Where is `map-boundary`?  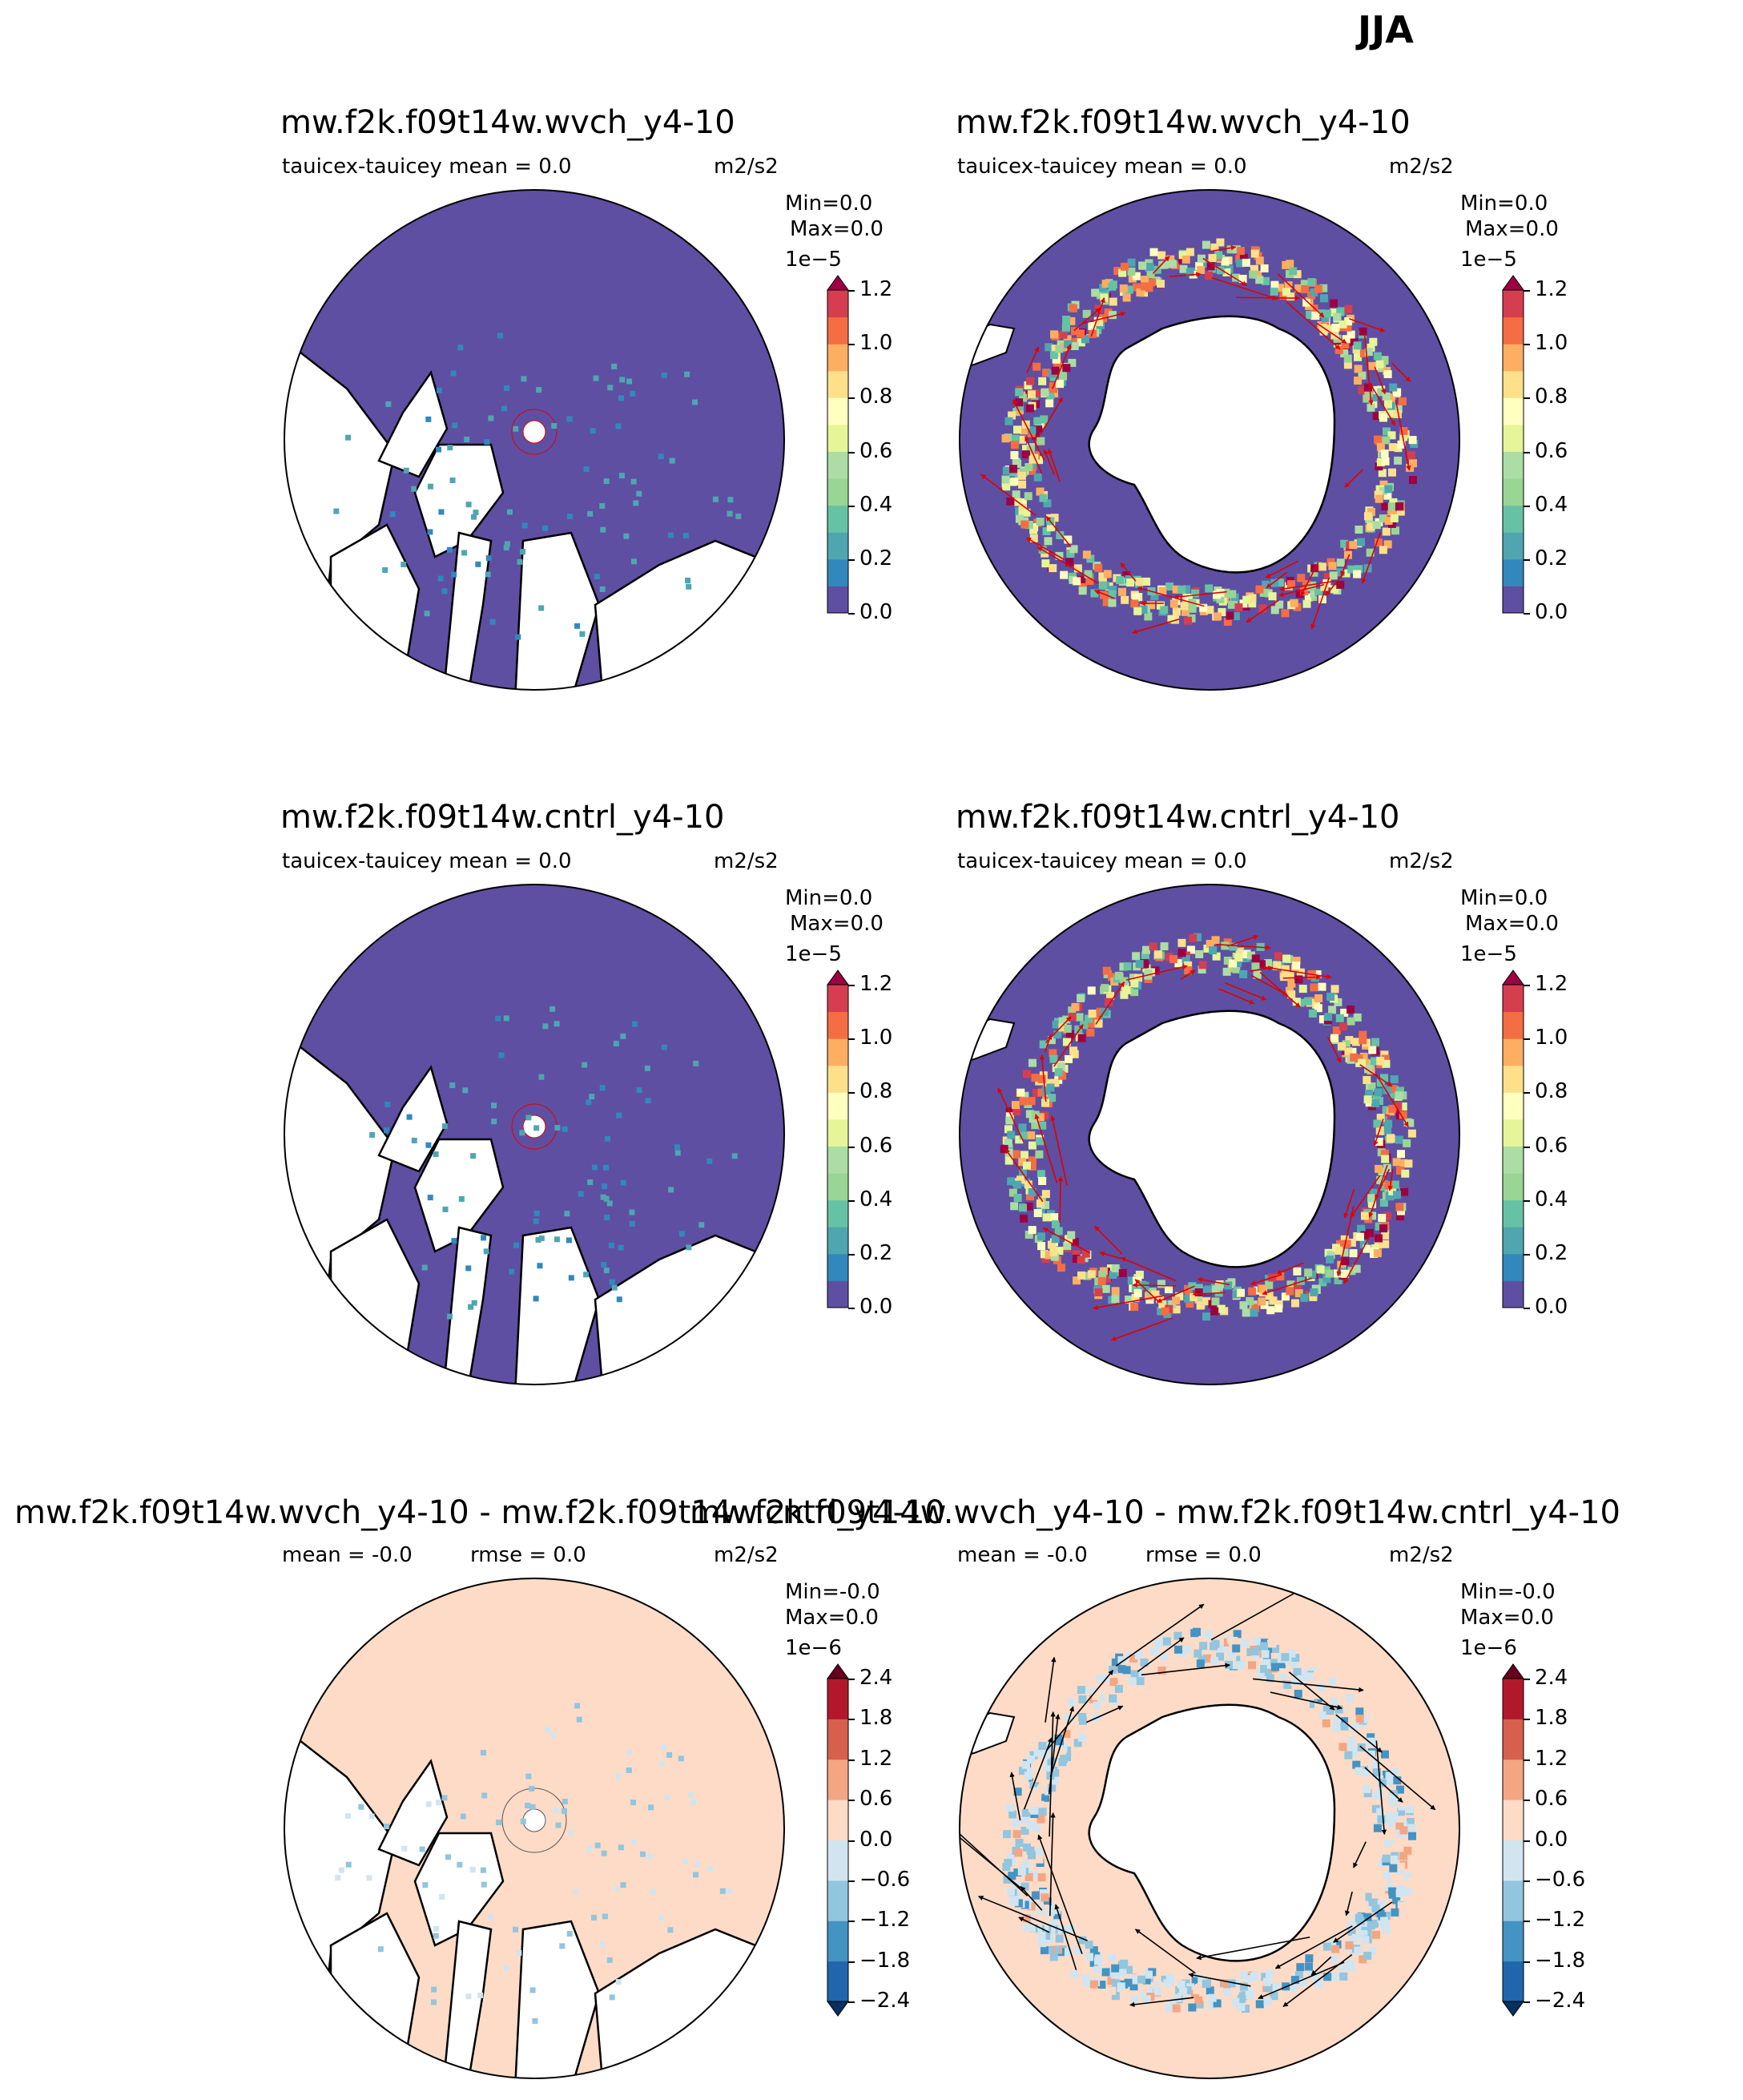
map-boundary is located at coordinates (1210, 440).